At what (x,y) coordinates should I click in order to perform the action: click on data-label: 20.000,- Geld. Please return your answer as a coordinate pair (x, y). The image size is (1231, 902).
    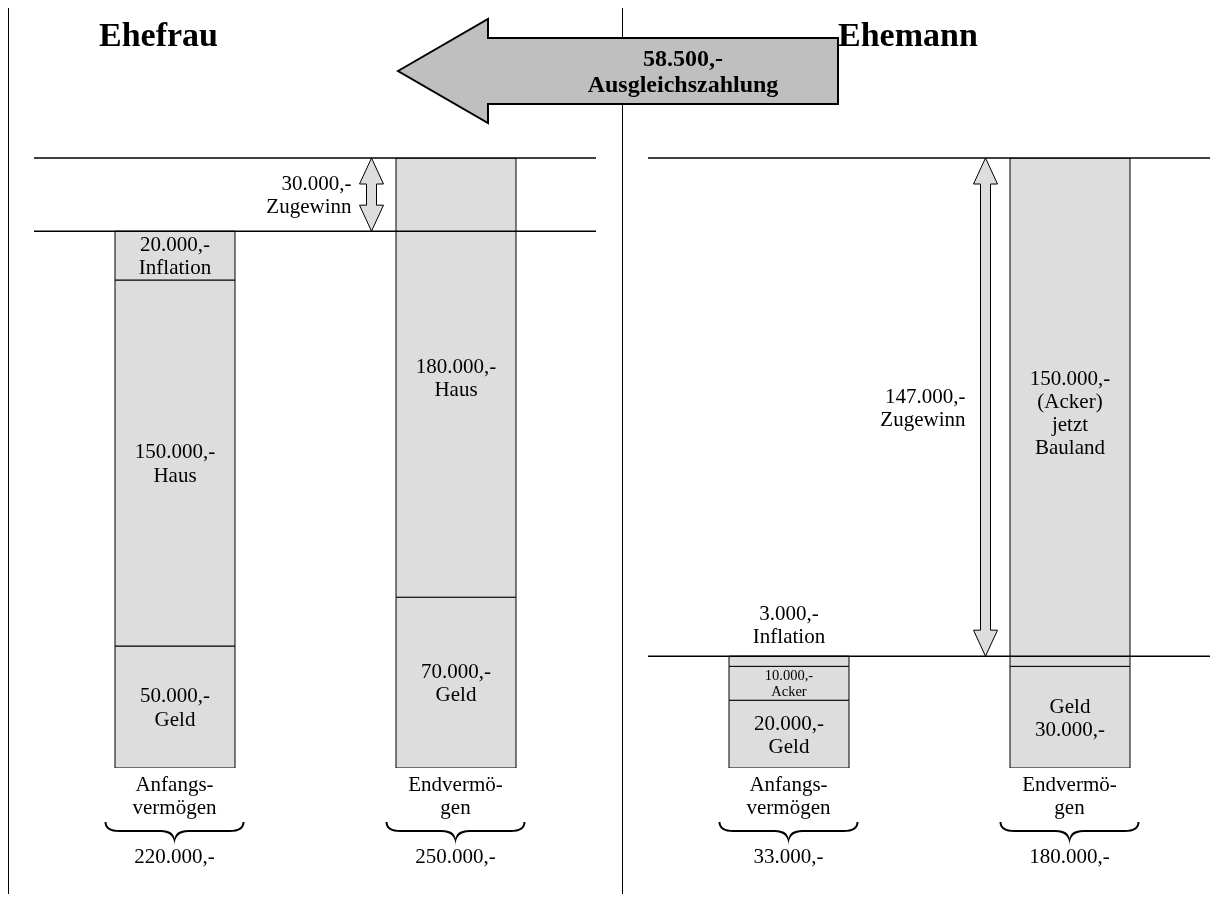
    Looking at the image, I should click on (789, 734).